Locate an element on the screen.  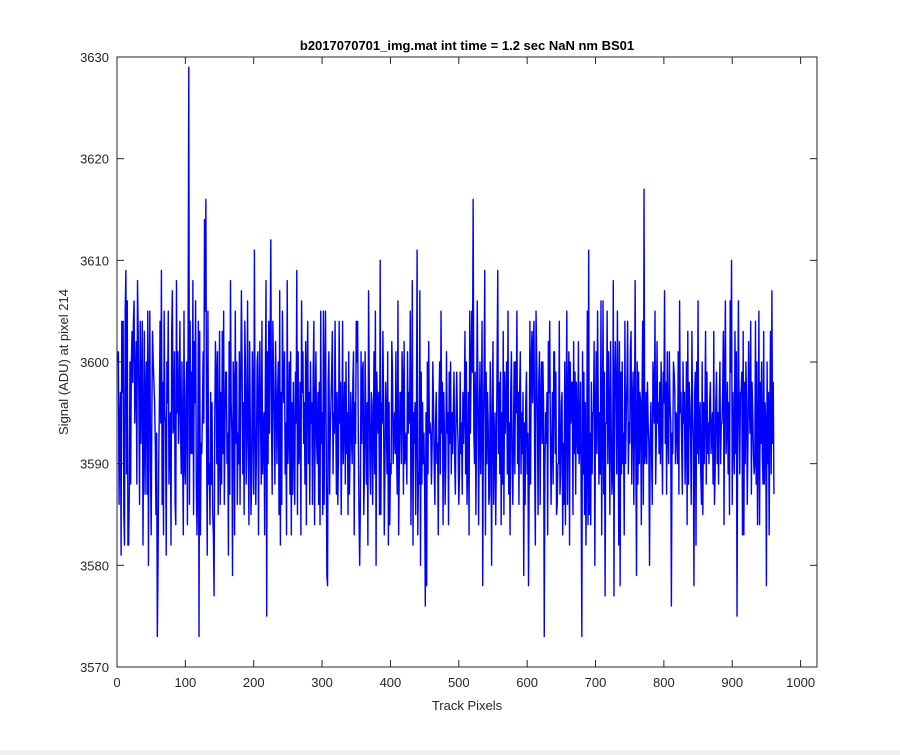
x-tick-label: 300 is located at coordinates (322, 682).